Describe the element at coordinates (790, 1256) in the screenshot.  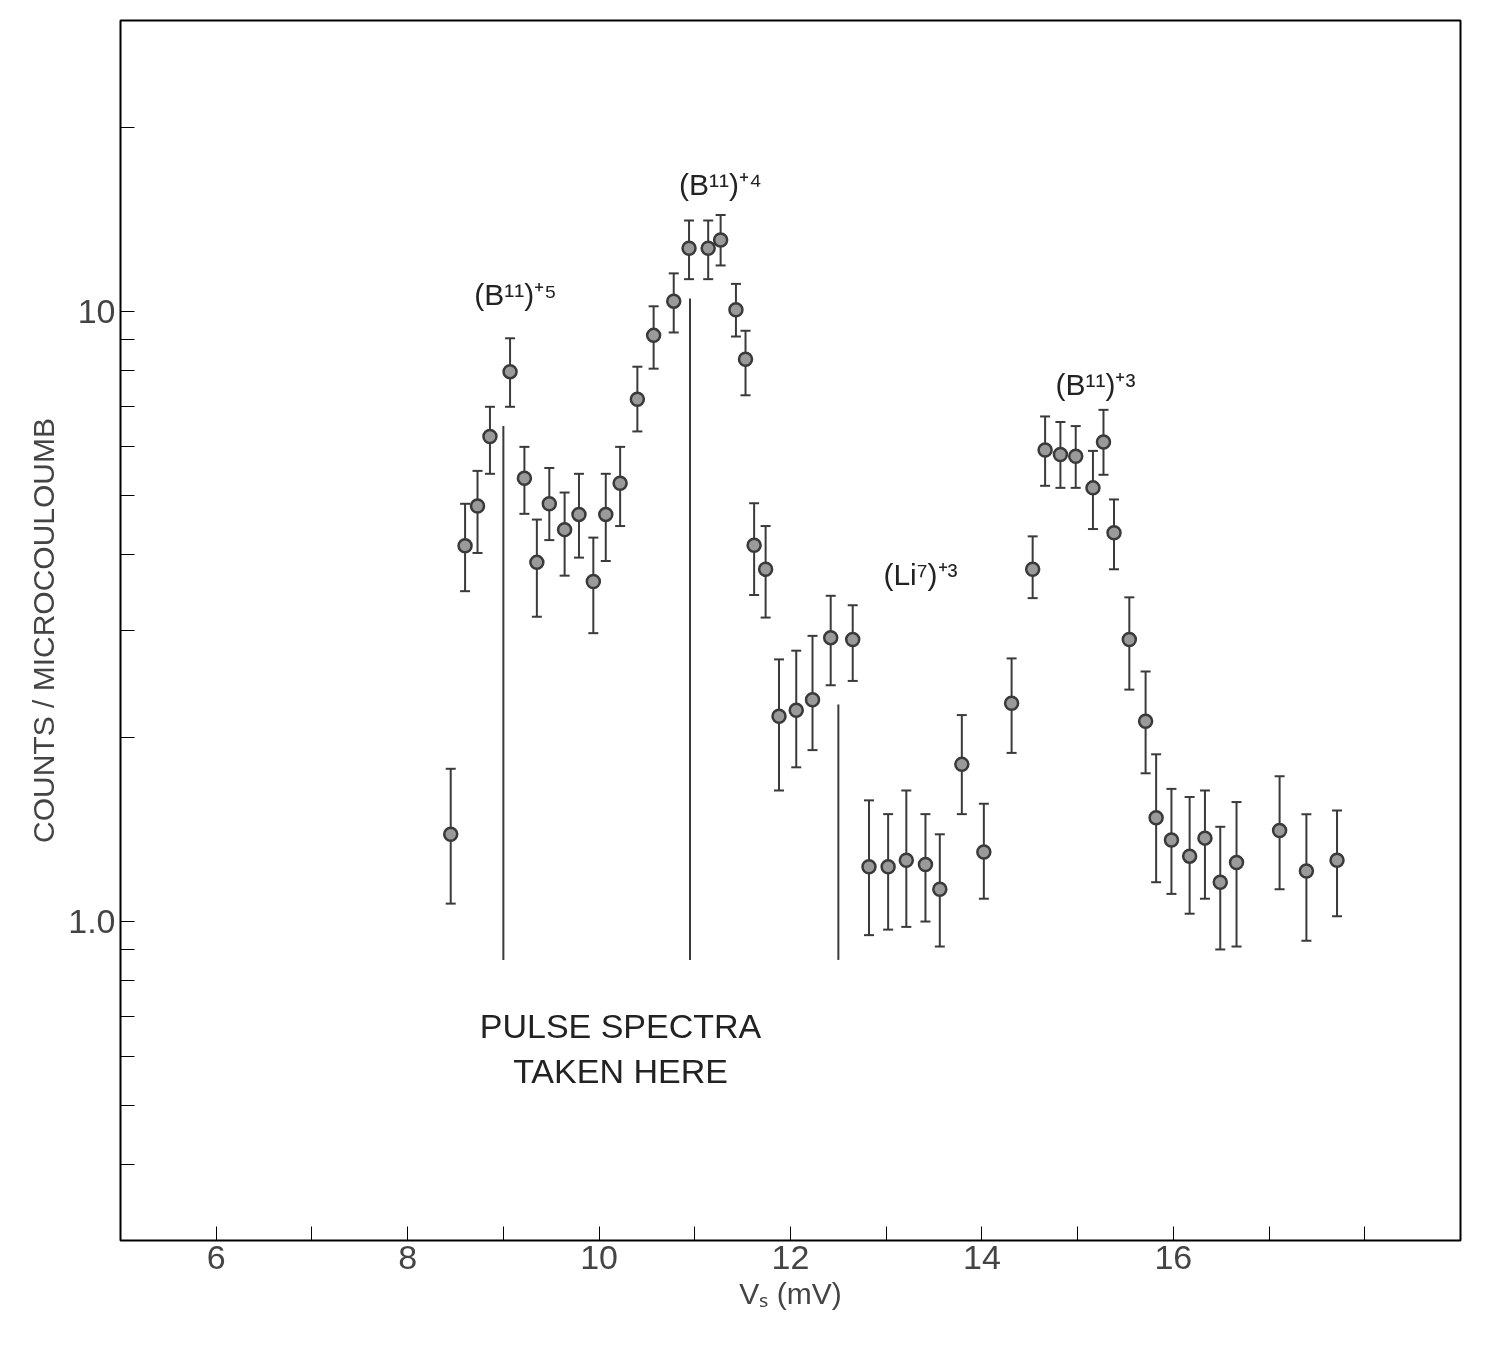
I see `x-tick-label: 12` at that location.